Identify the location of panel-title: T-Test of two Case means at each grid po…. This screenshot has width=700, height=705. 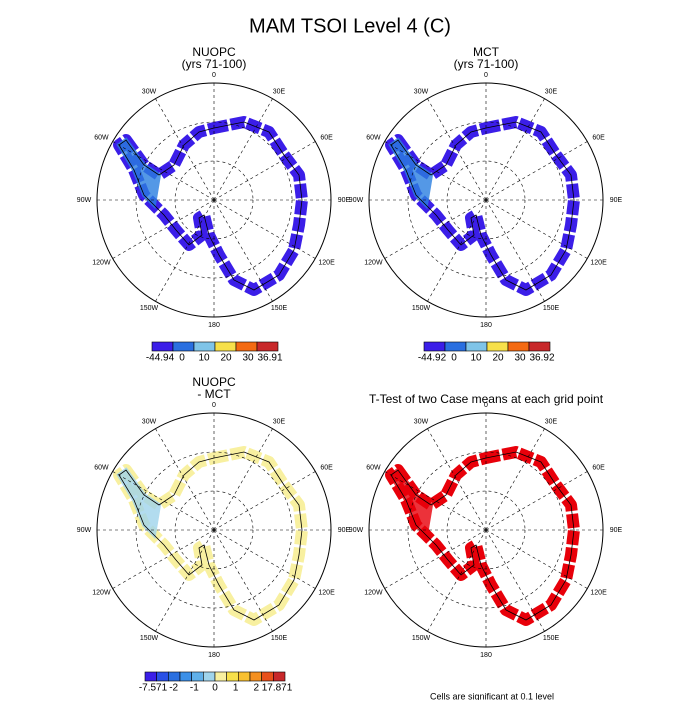
(486, 399).